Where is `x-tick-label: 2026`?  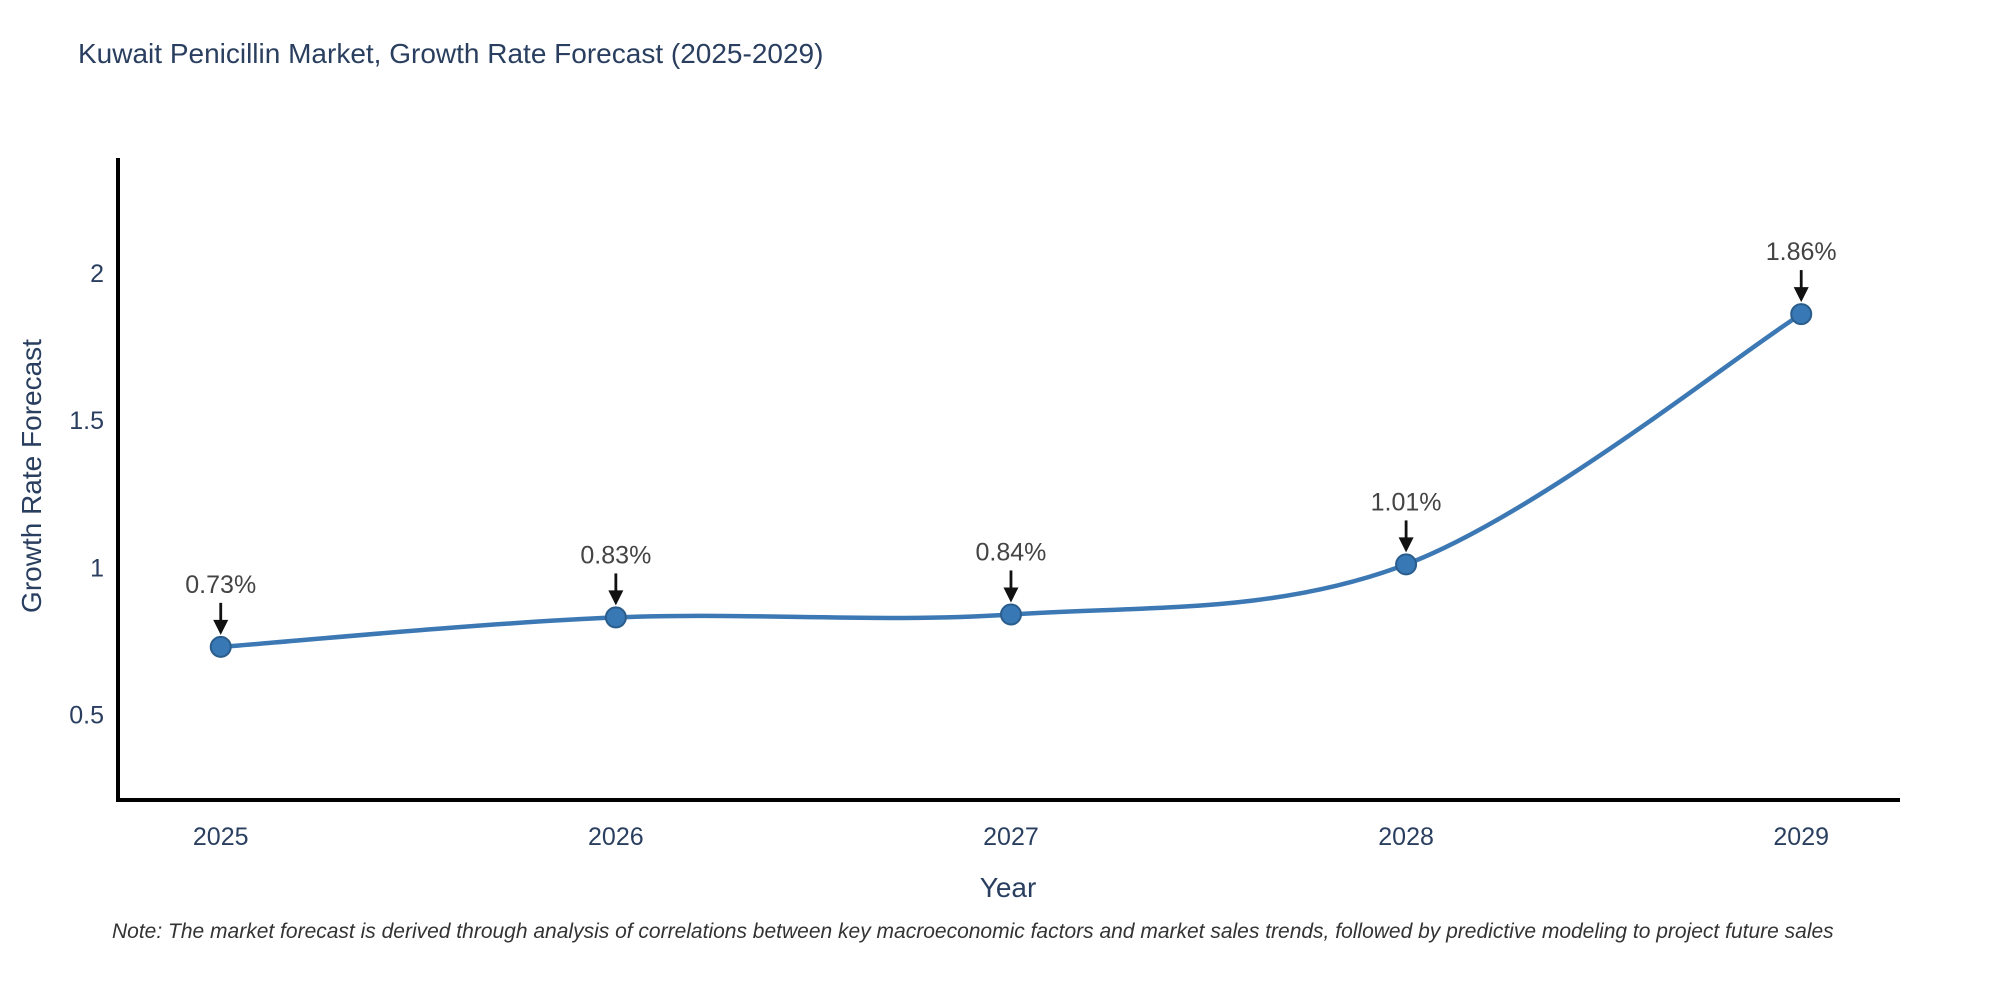 x-tick-label: 2026 is located at coordinates (616, 837).